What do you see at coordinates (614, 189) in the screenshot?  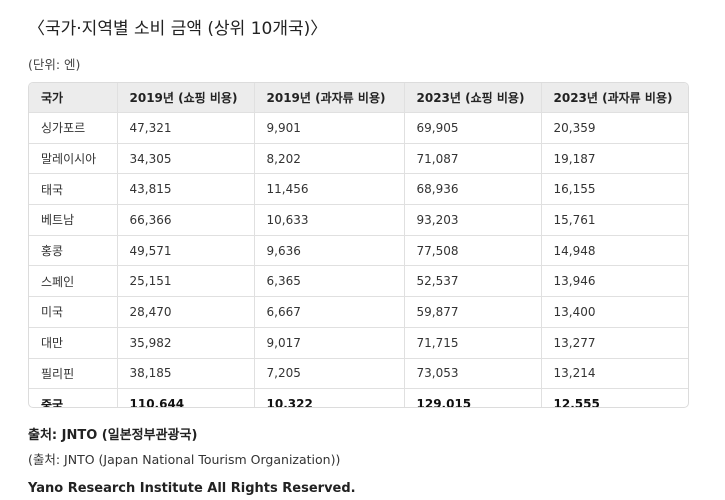 I see `cell-2023-snacks: 16,155` at bounding box center [614, 189].